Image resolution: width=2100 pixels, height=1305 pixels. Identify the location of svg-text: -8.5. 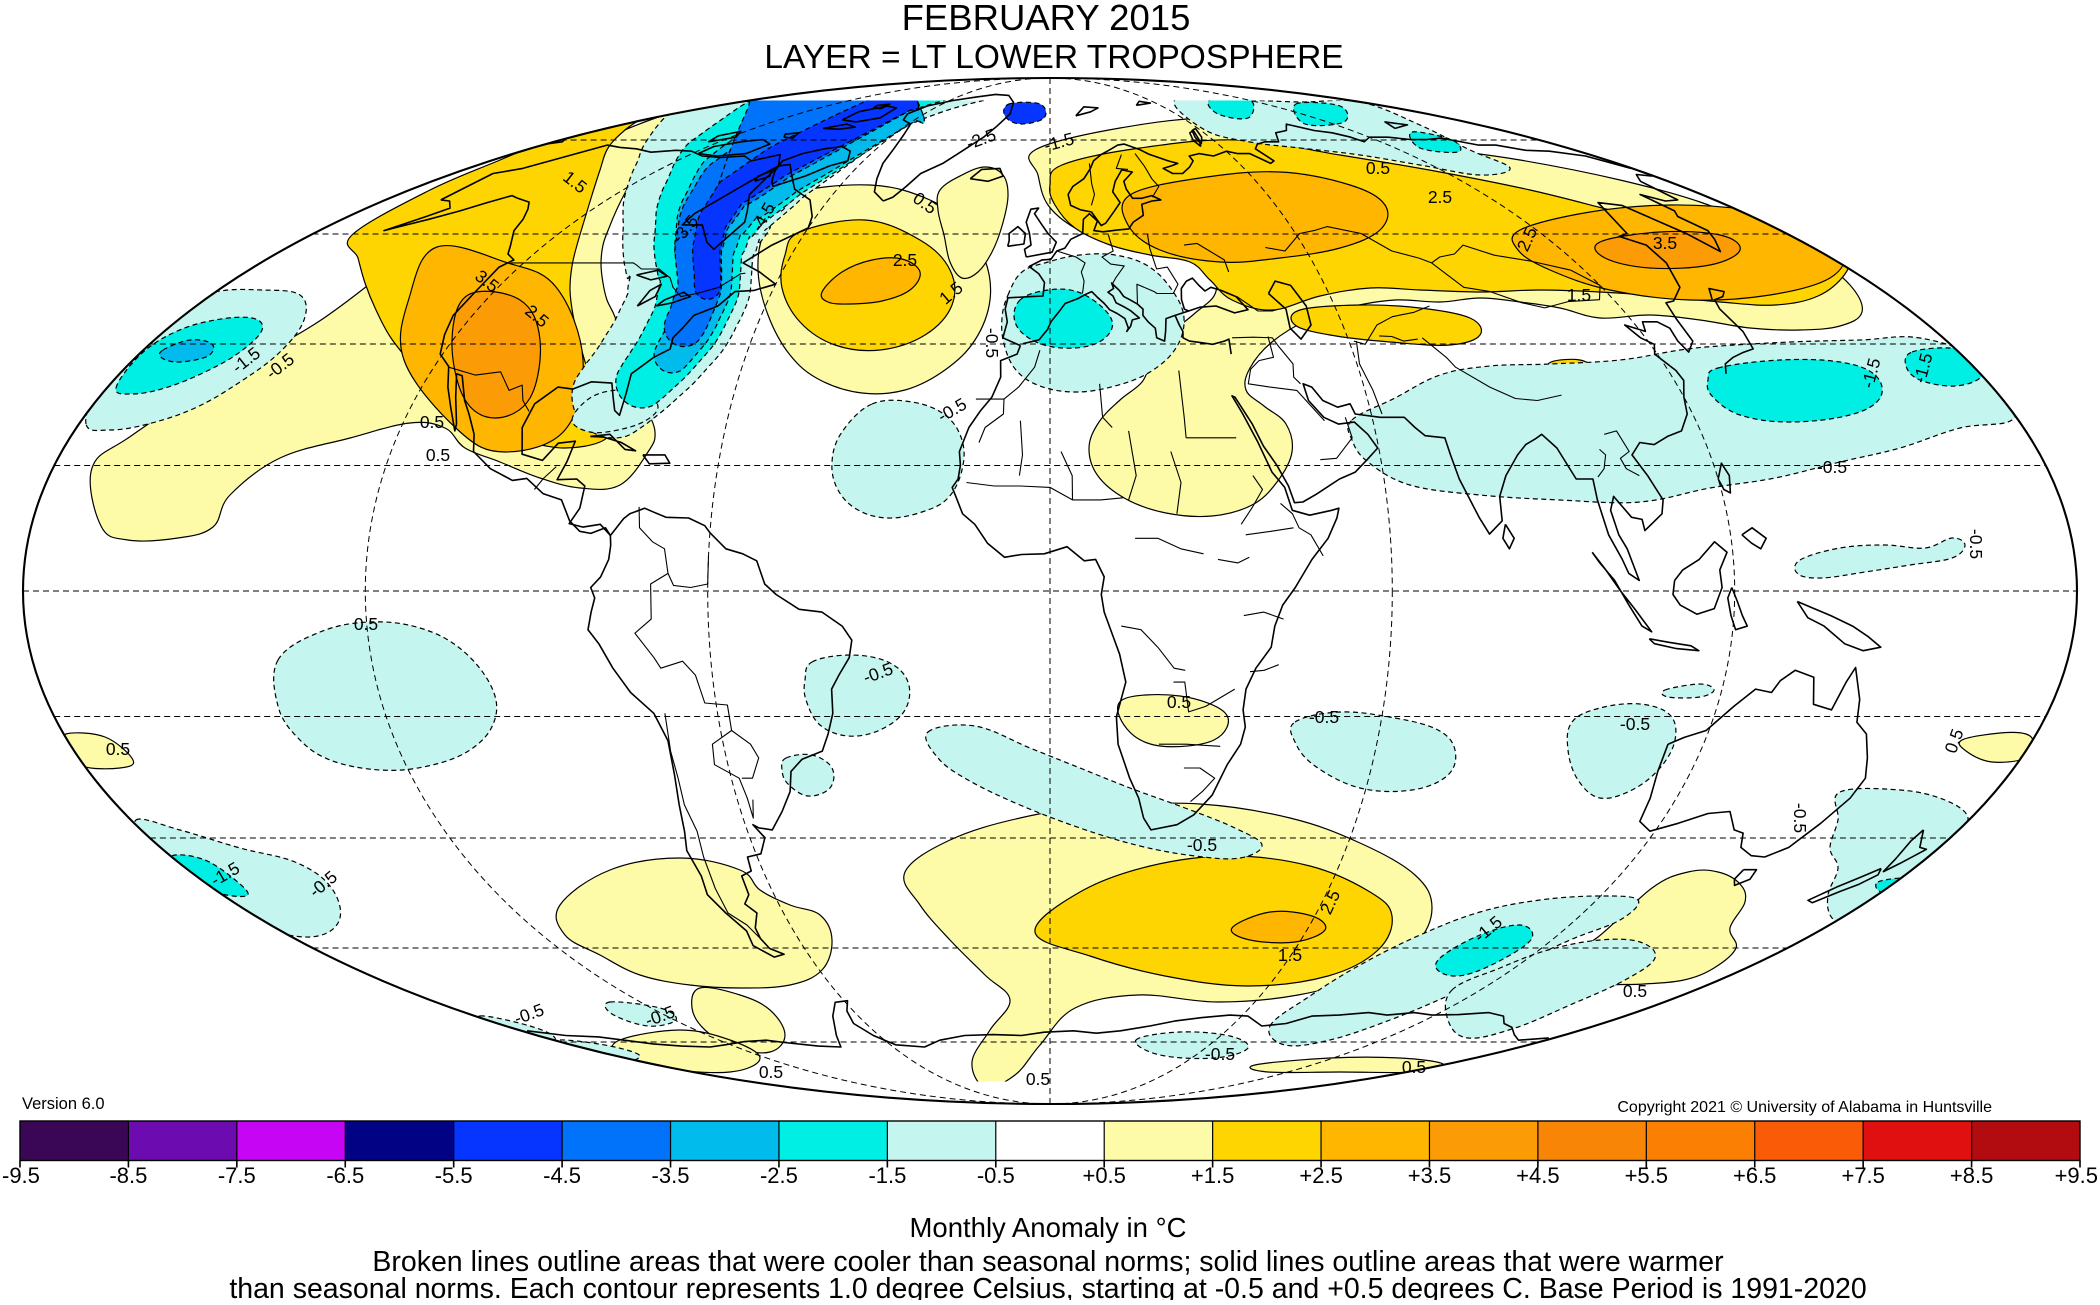
(128, 1175).